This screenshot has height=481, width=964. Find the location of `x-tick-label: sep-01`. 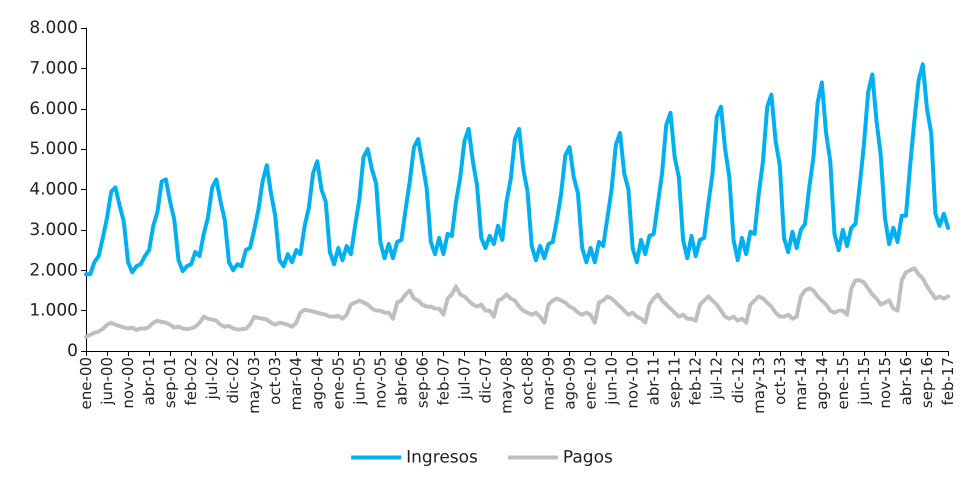

x-tick-label: sep-01 is located at coordinates (170, 382).